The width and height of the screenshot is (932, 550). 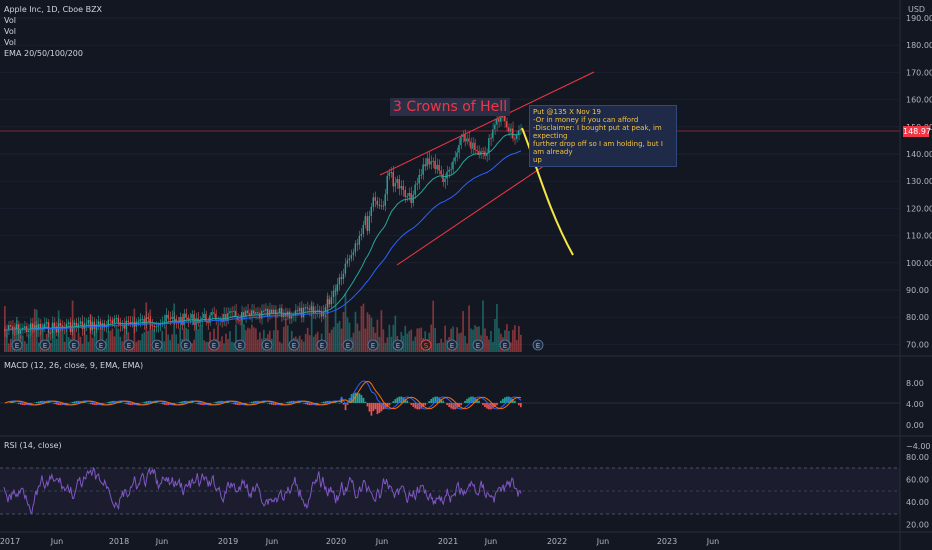 What do you see at coordinates (43, 53) in the screenshot?
I see `ema-indicator: EMA 20/50/100/200` at bounding box center [43, 53].